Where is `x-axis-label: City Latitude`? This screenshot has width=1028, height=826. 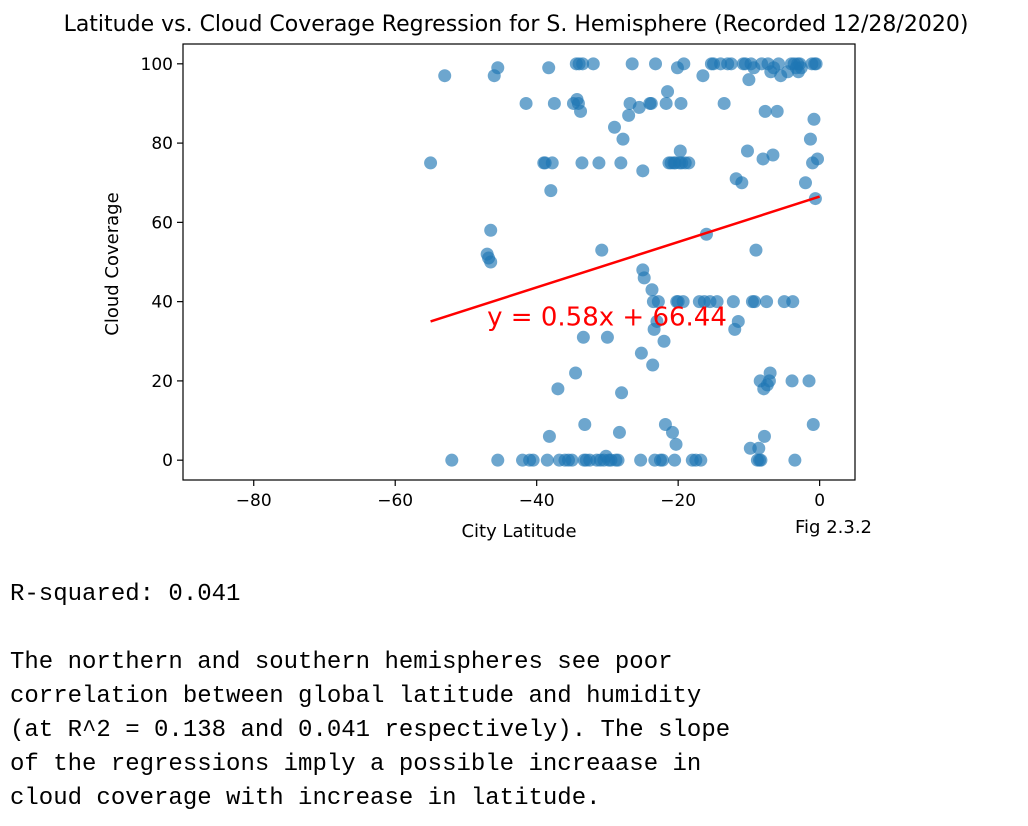
x-axis-label: City Latitude is located at coordinates (518, 531).